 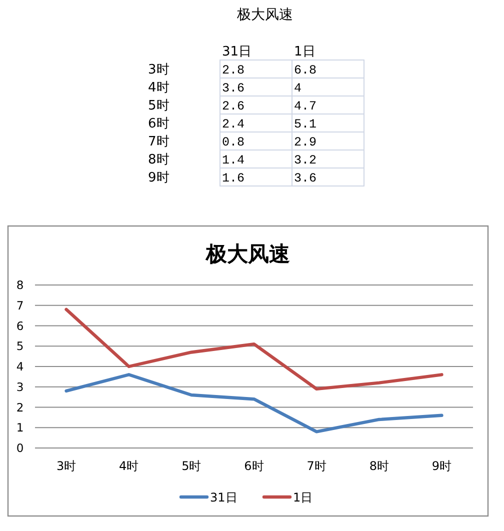 I want to click on cell-label: 0.8, so click(x=233, y=143).